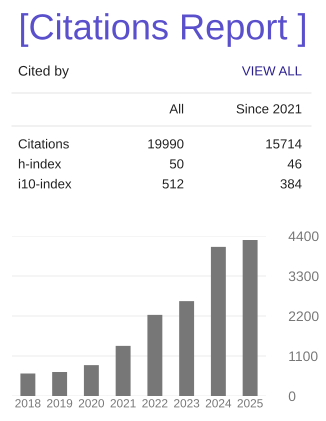 The width and height of the screenshot is (326, 421). Describe the element at coordinates (123, 403) in the screenshot. I see `x-tick-label: 2021` at that location.